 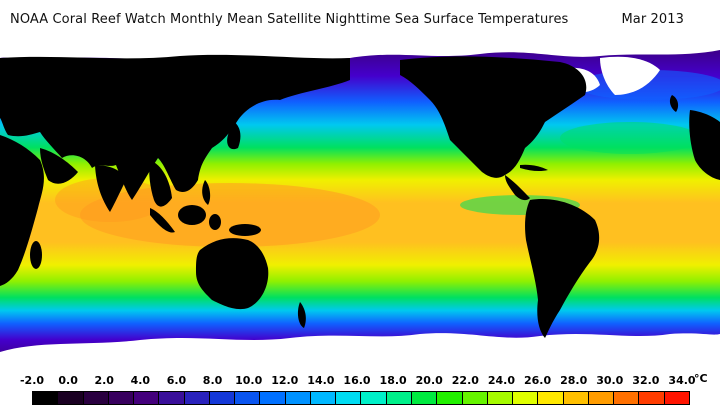 What do you see at coordinates (574, 380) in the screenshot?
I see `legend-tick: 28.0` at bounding box center [574, 380].